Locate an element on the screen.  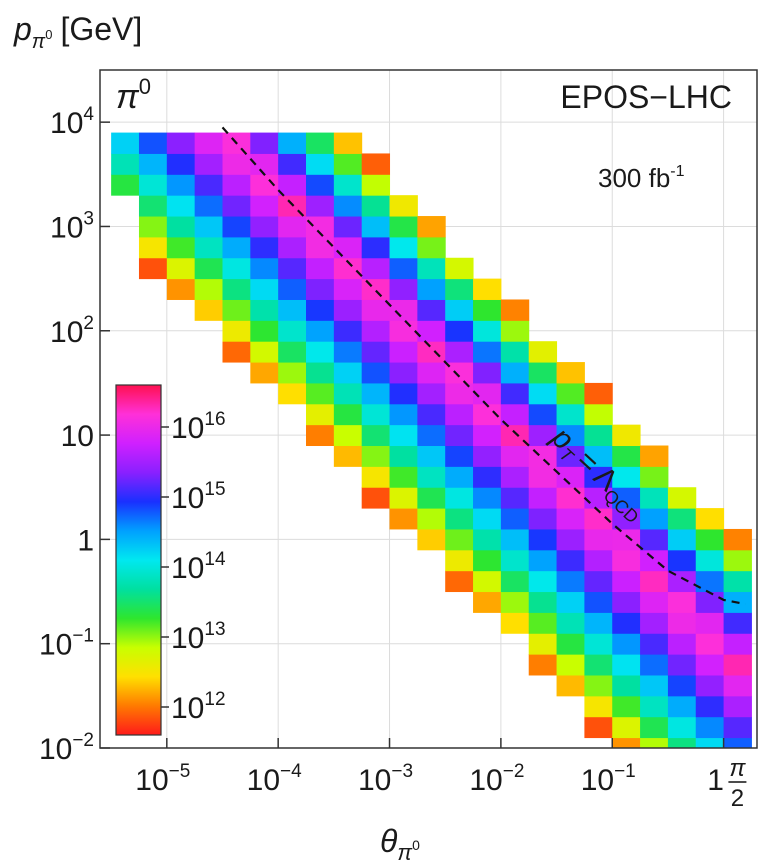
colorbar-tick-label: 1012 is located at coordinates (198, 707).